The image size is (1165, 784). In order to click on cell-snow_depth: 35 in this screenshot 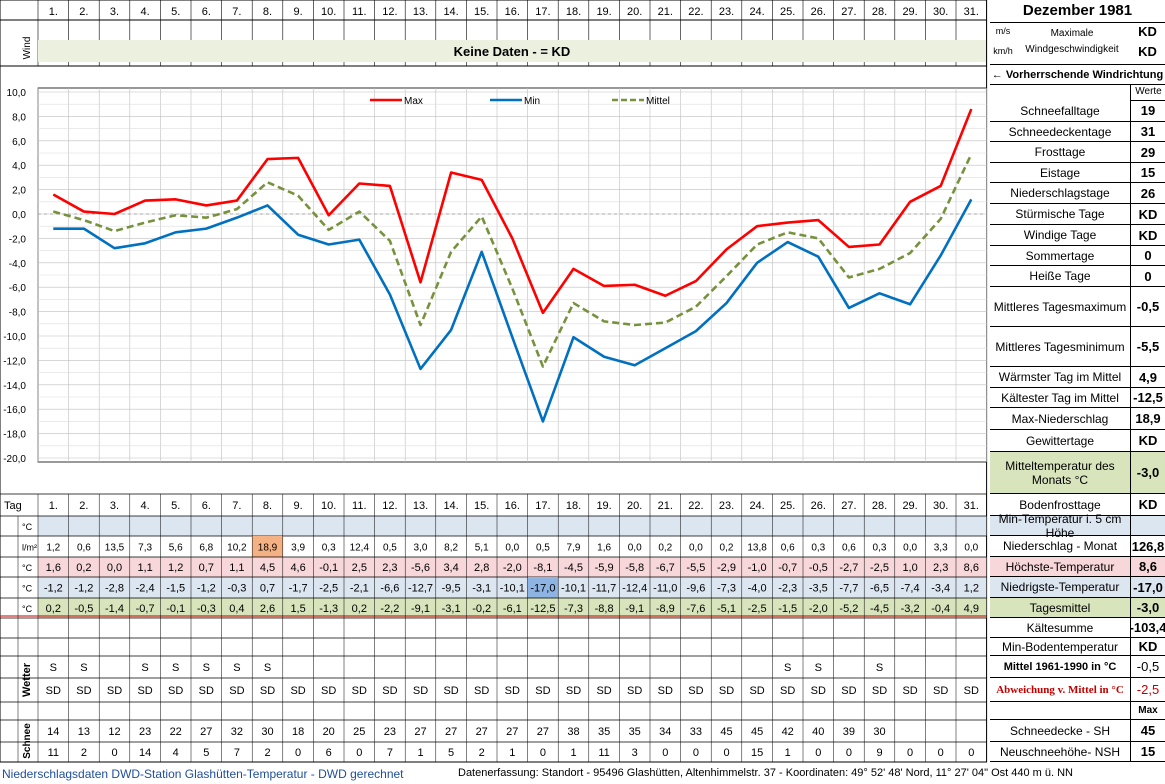, I will do `click(604, 732)`.